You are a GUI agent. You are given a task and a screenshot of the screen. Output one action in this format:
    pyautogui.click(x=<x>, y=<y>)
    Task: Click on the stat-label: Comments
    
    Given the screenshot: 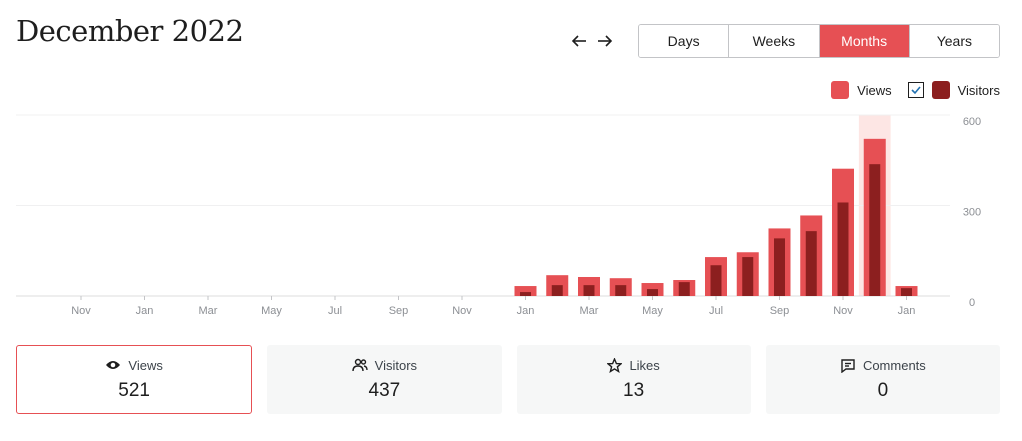 What is the action you would take?
    pyautogui.click(x=894, y=365)
    